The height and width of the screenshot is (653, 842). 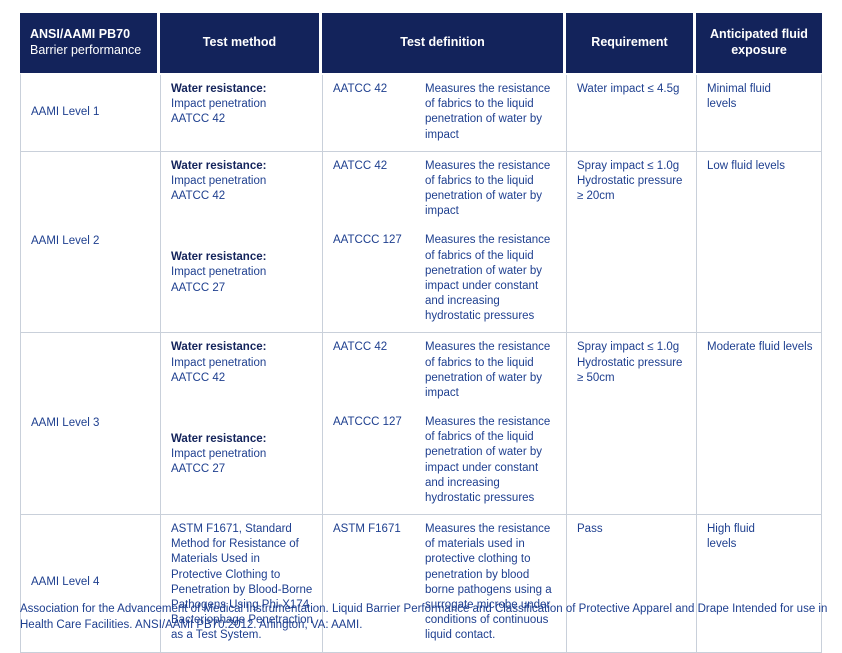 I want to click on level-label: AAMI Level 3, so click(x=65, y=422).